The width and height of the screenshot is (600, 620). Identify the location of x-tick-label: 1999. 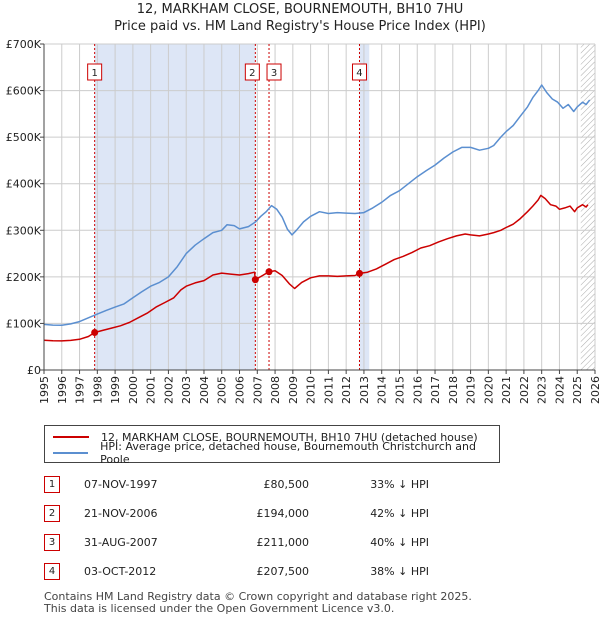
(115, 390).